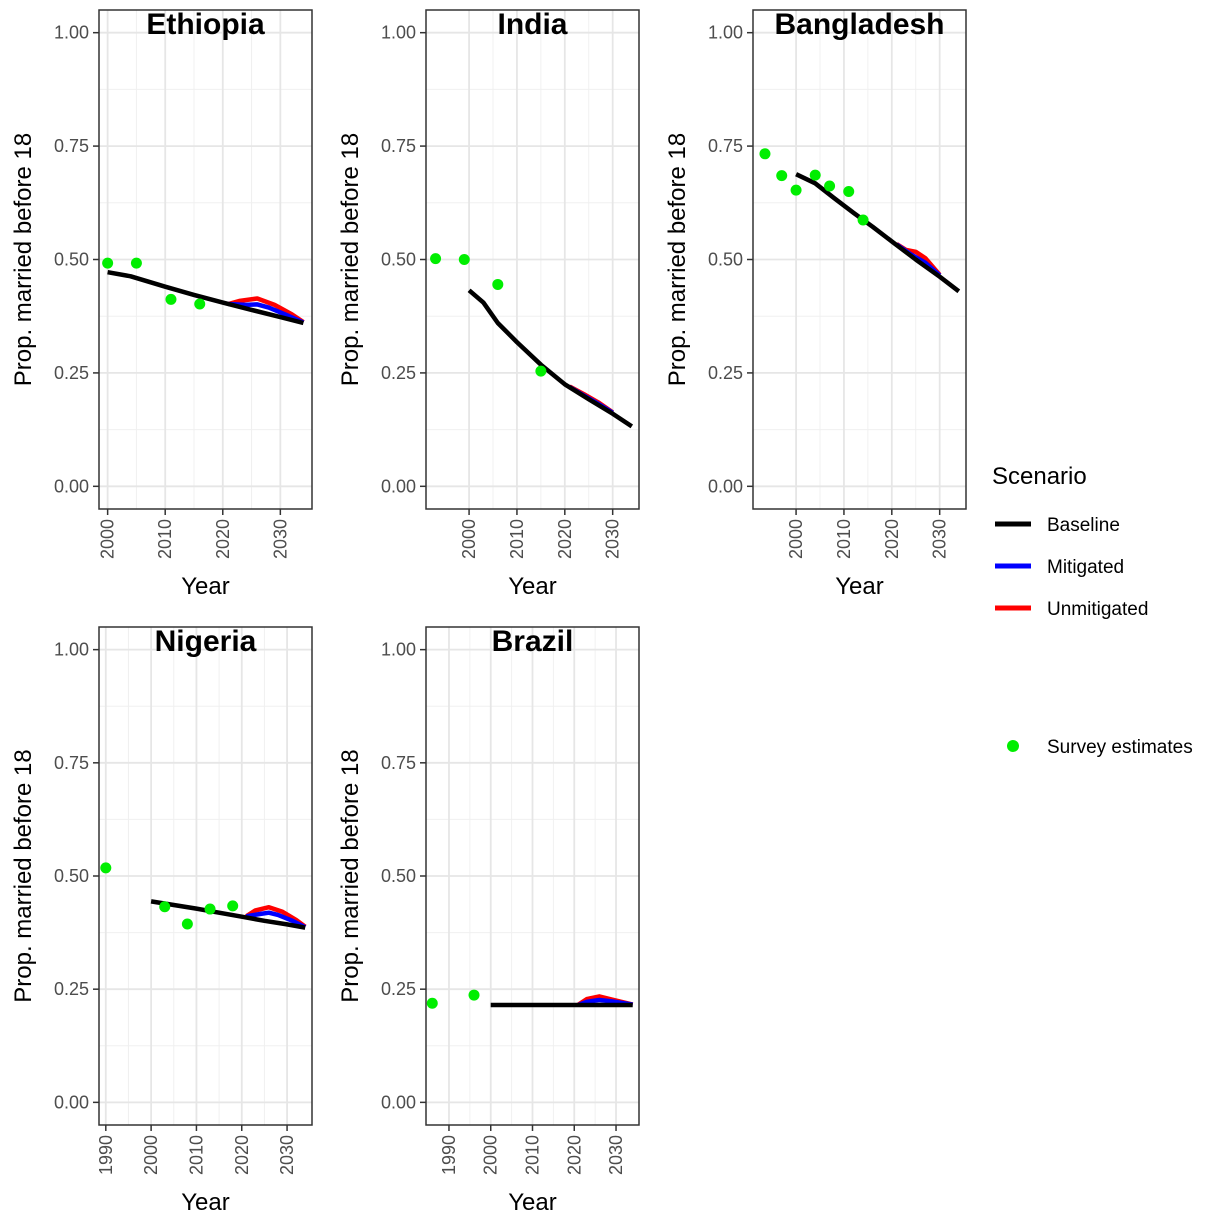 The height and width of the screenshot is (1214, 1225). I want to click on legend-label: Baseline, so click(1083, 525).